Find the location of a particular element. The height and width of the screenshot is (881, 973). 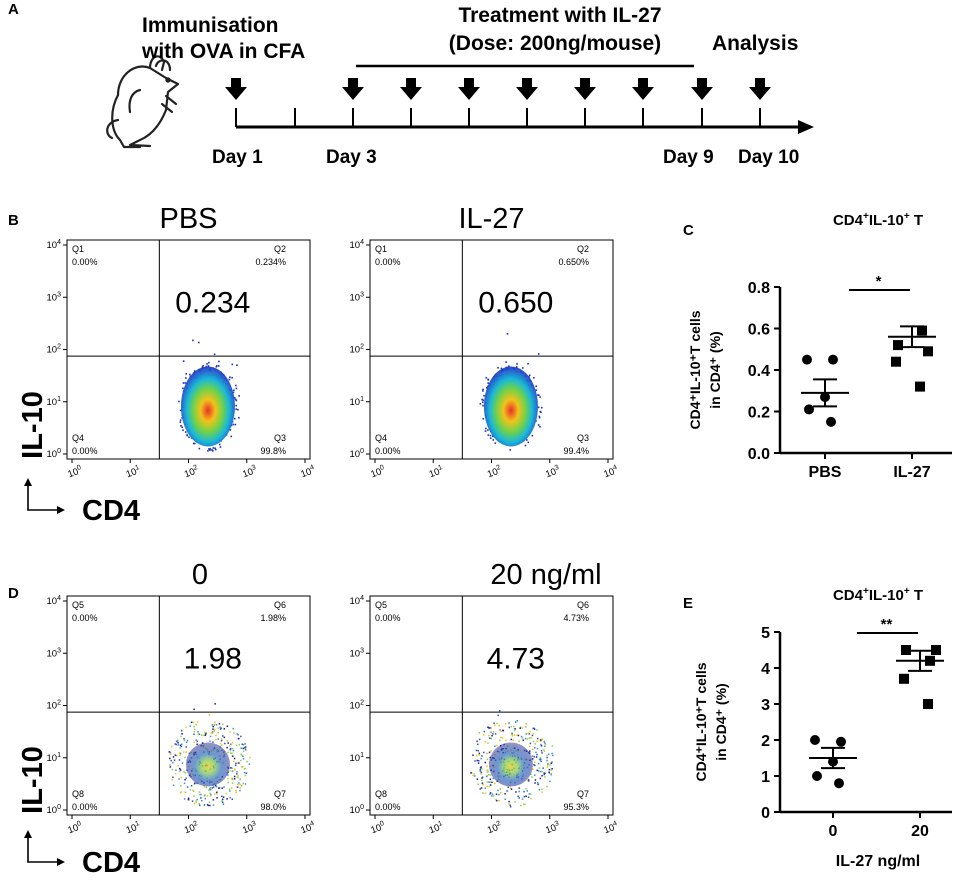

timeline-arrows is located at coordinates (498, 89).